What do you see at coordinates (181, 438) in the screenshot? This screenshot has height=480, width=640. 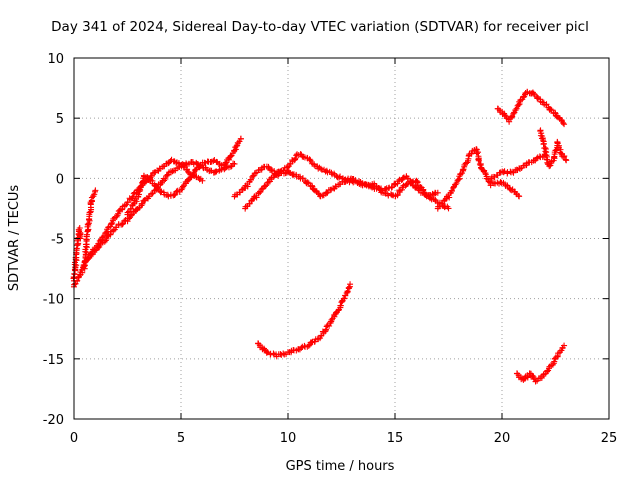 I see `x-tick-label: 5` at bounding box center [181, 438].